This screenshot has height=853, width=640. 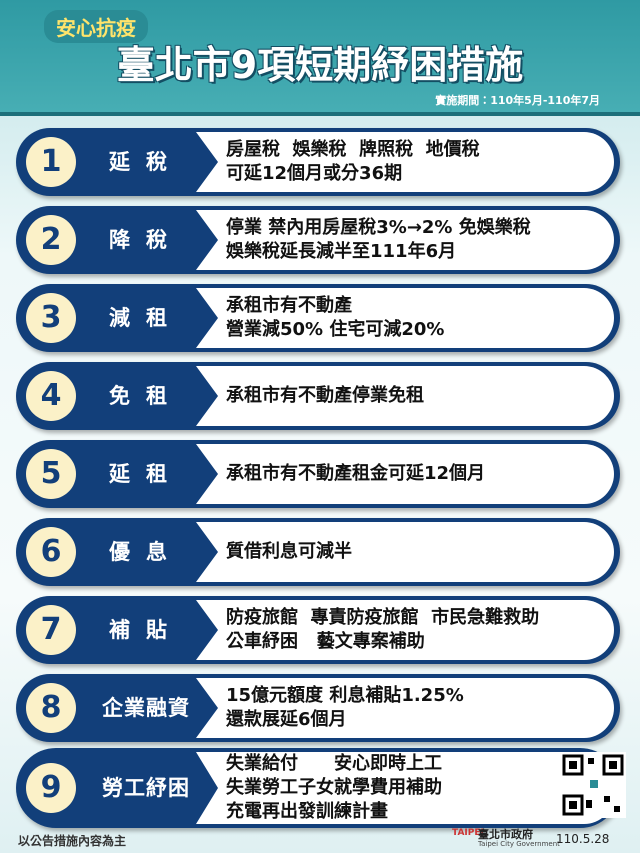 I want to click on item-panel: 停業 禁內用房屋稅3%→2% 免娛樂稅 娛樂稅延長減半至111年6月, so click(x=405, y=240).